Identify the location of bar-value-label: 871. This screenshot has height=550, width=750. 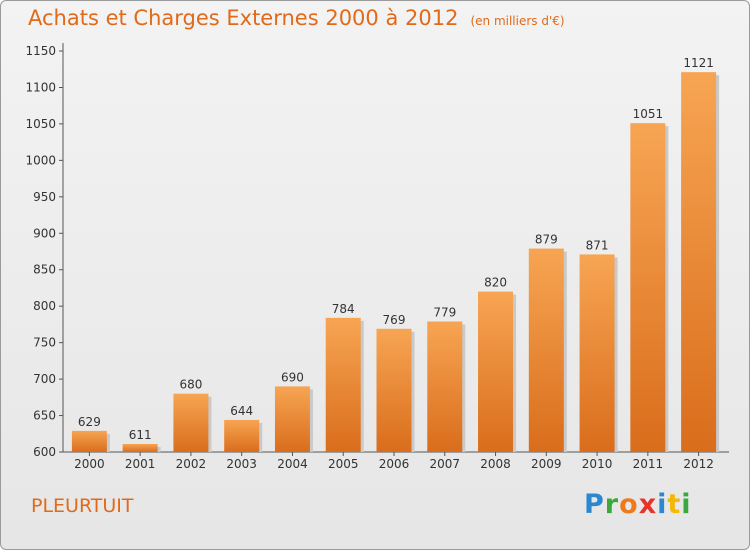
(597, 245).